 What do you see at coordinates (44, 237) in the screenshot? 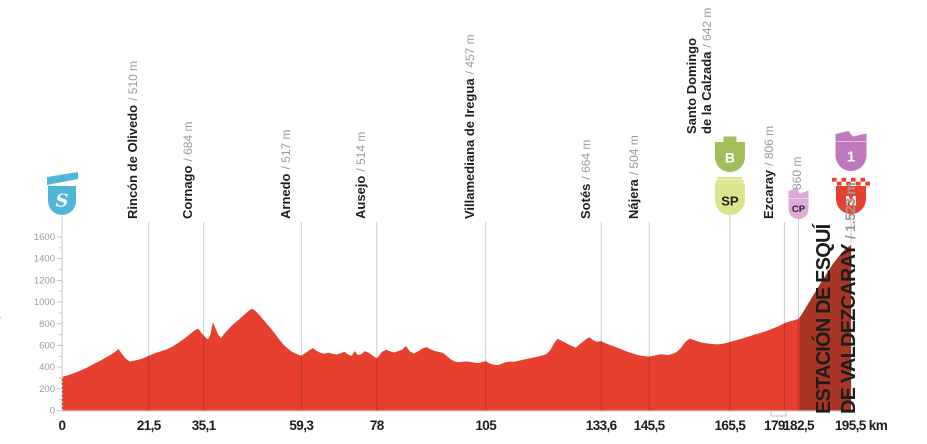
I see `y-axis-tick-label: 1600` at bounding box center [44, 237].